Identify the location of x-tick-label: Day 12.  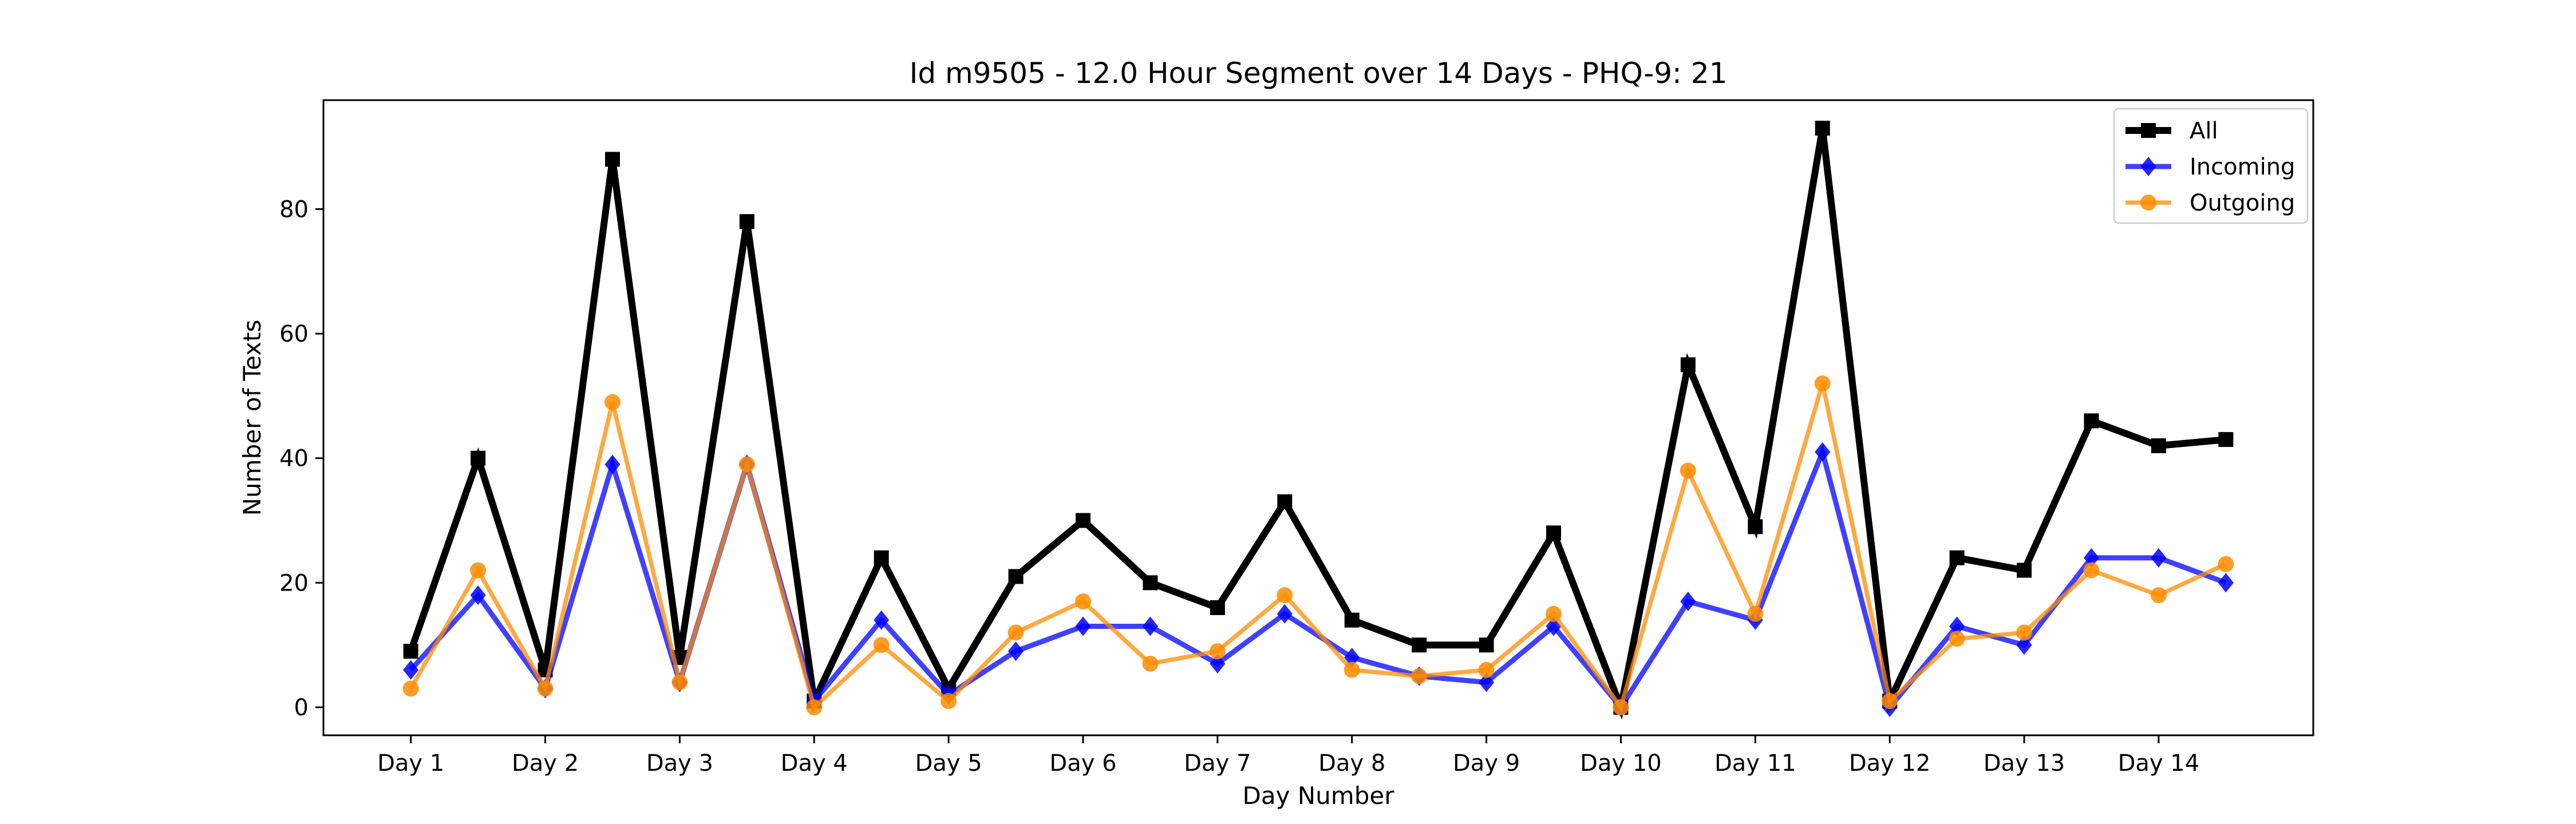
(1890, 763).